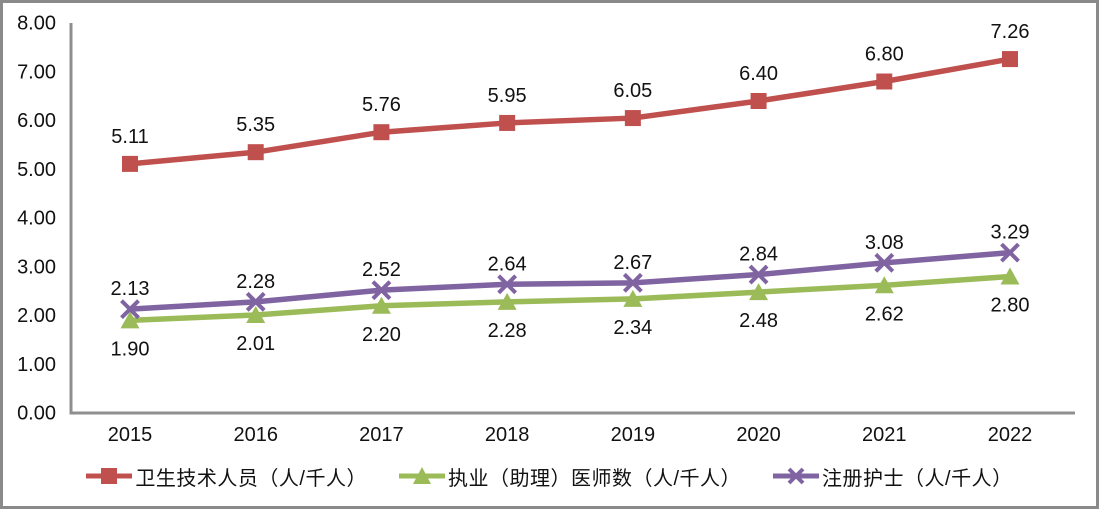 The height and width of the screenshot is (509, 1099). I want to click on data-label: 2.80, so click(1010, 306).